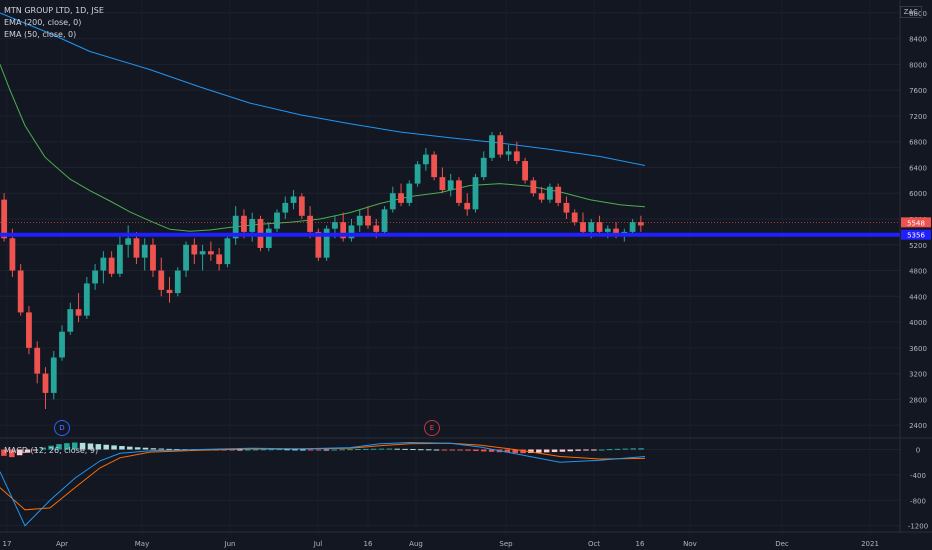 This screenshot has width=932, height=550. Describe the element at coordinates (62, 544) in the screenshot. I see `time-tick-label: Apr` at that location.